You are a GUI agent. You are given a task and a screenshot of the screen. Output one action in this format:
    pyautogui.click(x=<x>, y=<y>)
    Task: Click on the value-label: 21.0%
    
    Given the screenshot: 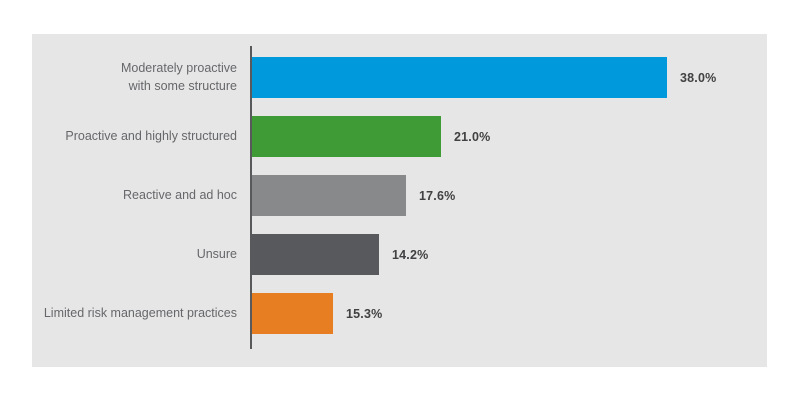 What is the action you would take?
    pyautogui.click(x=472, y=136)
    